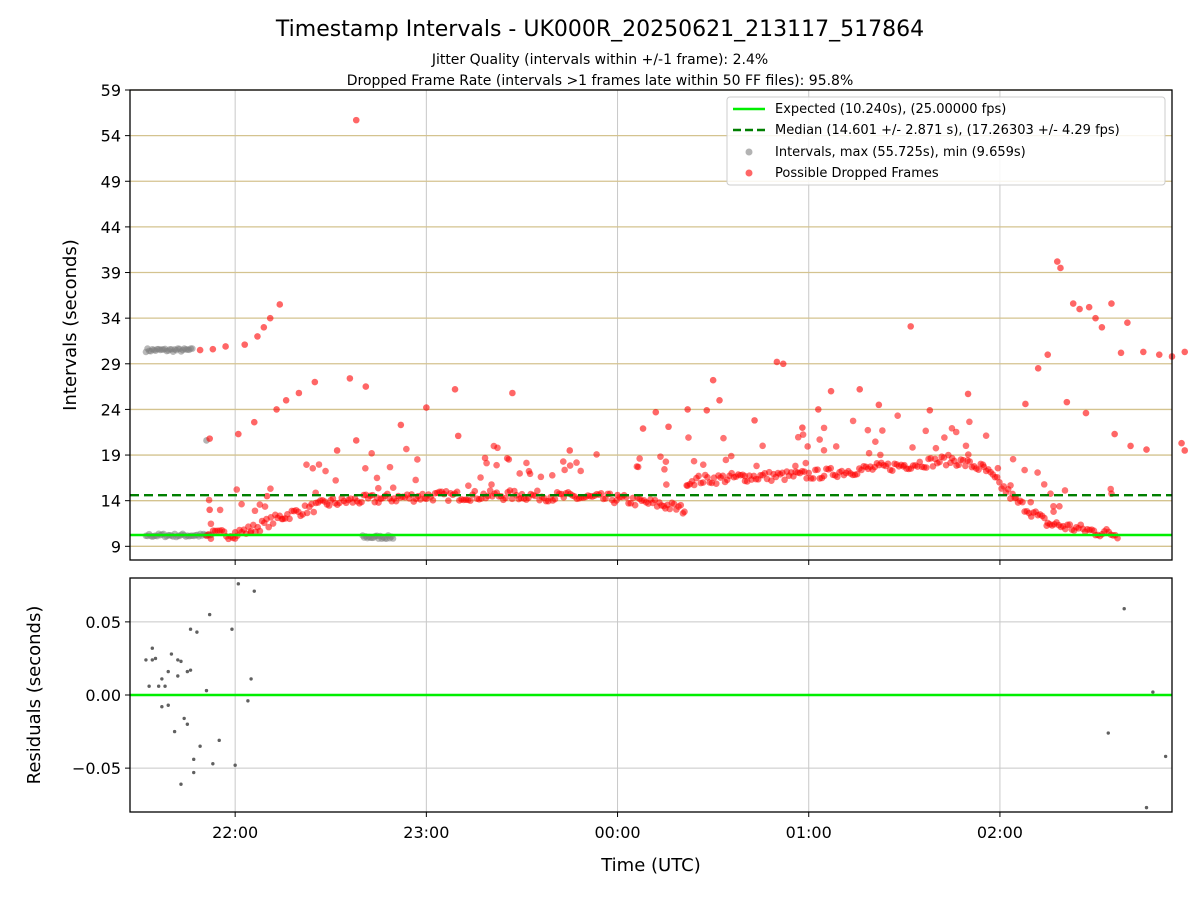 This screenshot has width=1200, height=900. I want to click on x-tick-label: 01:00, so click(809, 832).